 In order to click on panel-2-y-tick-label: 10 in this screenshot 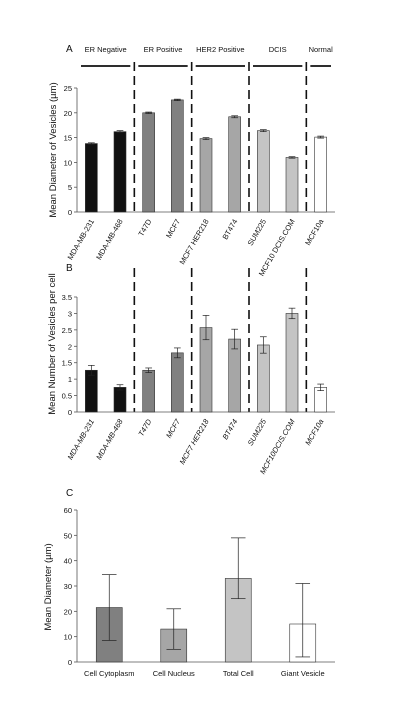, I will do `click(68, 637)`.